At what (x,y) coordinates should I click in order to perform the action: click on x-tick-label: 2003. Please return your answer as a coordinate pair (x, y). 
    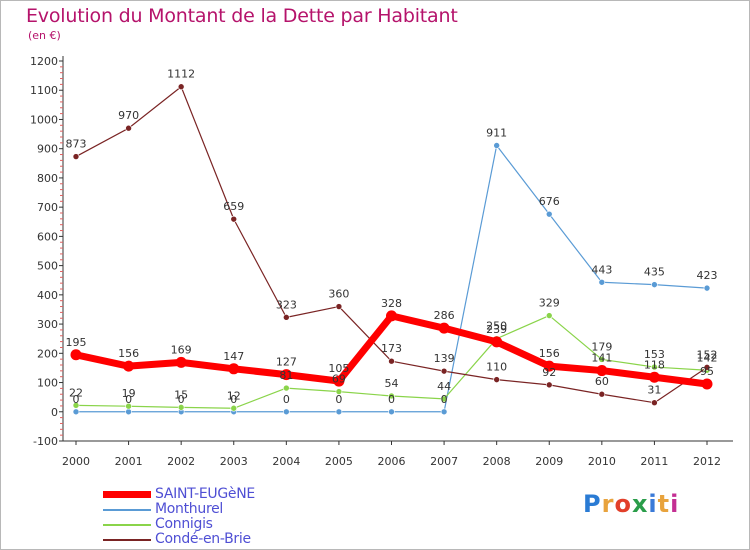
    Looking at the image, I should click on (234, 461).